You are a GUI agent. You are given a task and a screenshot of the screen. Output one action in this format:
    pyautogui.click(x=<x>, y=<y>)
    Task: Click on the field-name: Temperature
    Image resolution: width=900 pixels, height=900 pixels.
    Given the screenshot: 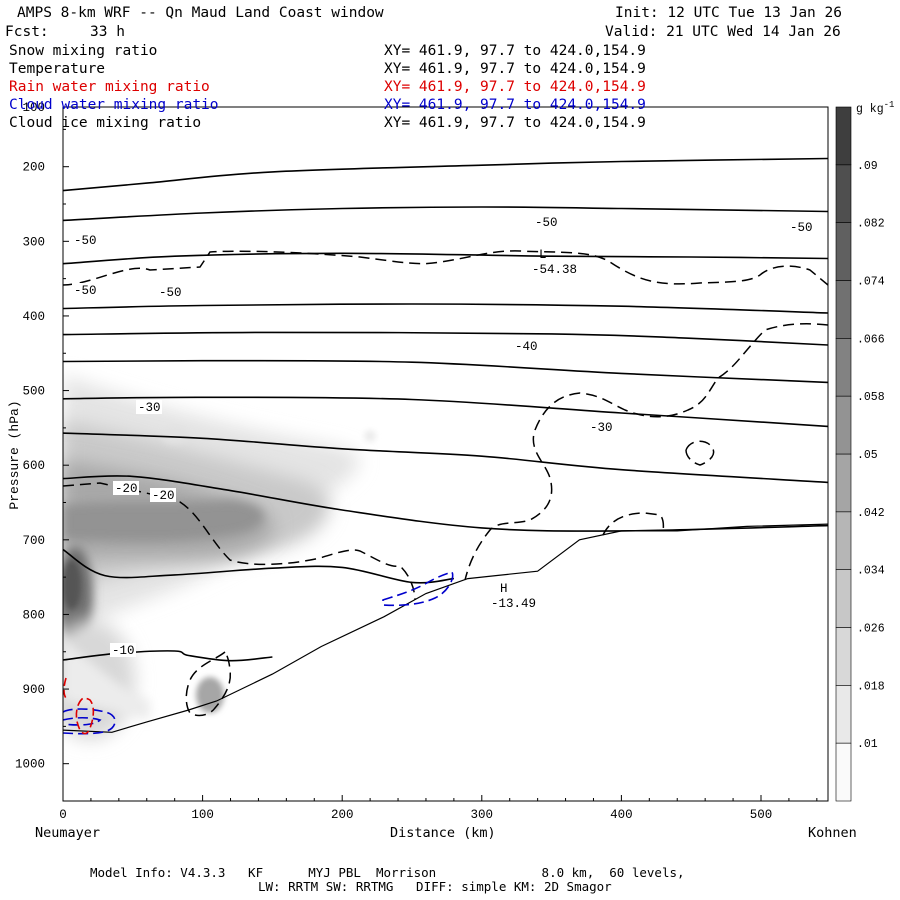 What is the action you would take?
    pyautogui.click(x=57, y=69)
    